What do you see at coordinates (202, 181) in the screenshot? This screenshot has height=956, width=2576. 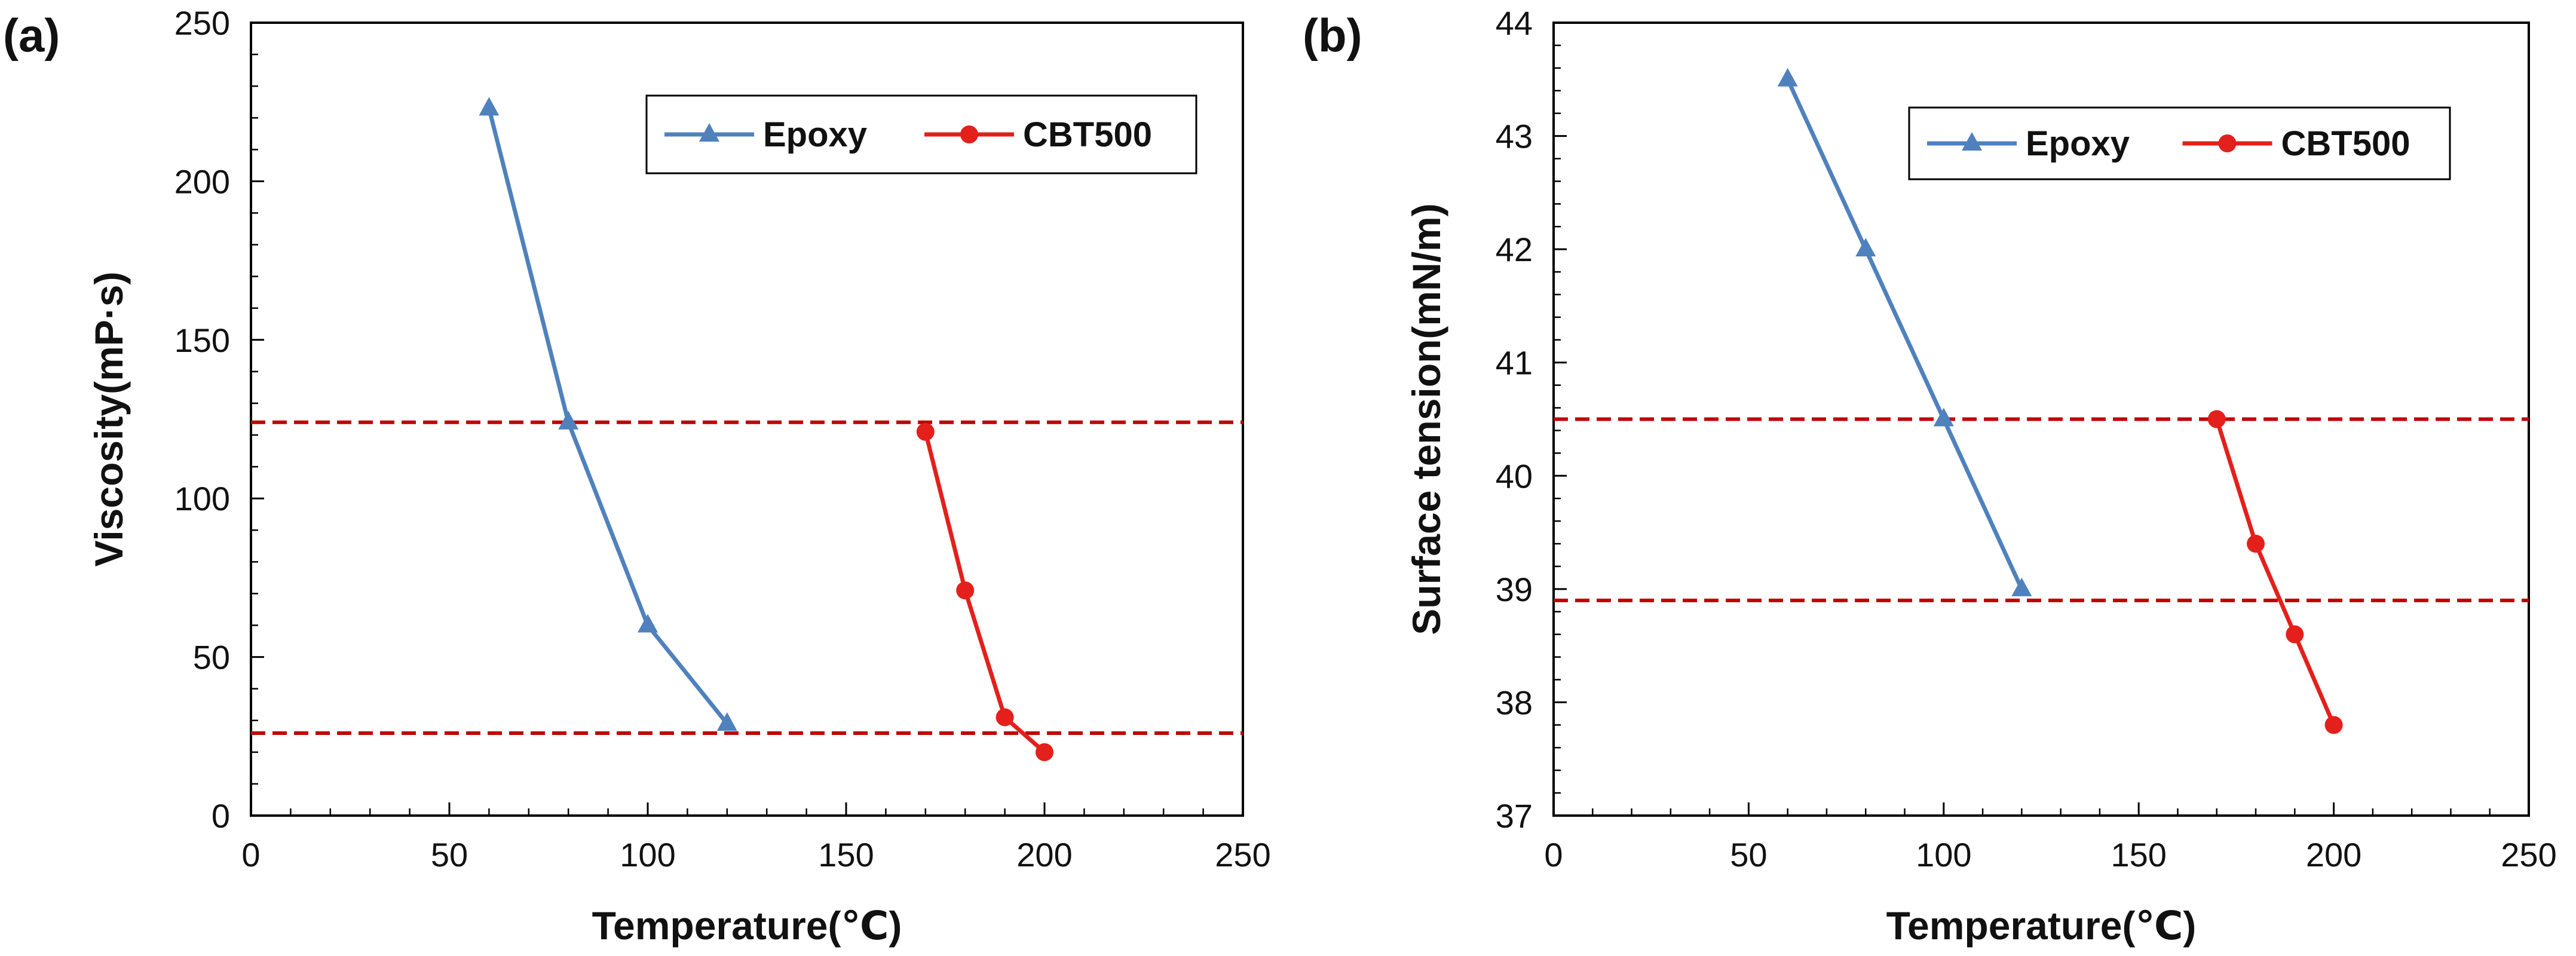 I see `y-tick-label: 200` at bounding box center [202, 181].